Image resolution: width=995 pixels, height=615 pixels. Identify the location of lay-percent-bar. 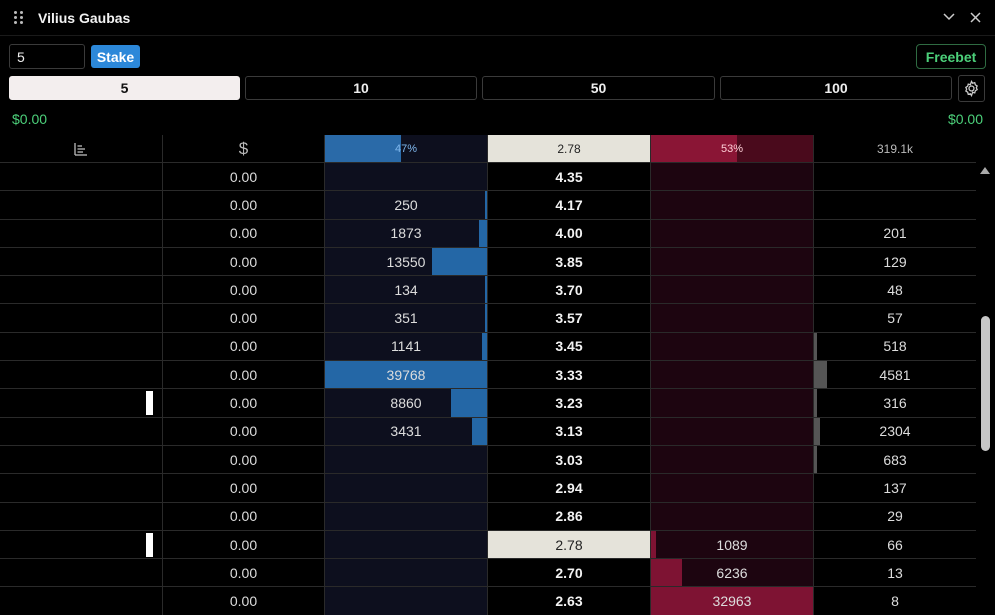
(694, 148).